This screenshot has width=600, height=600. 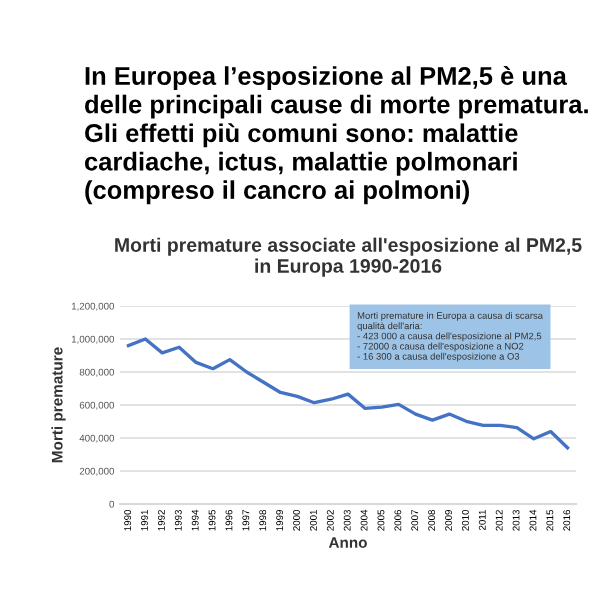 What do you see at coordinates (348, 393) in the screenshot?
I see `line-series` at bounding box center [348, 393].